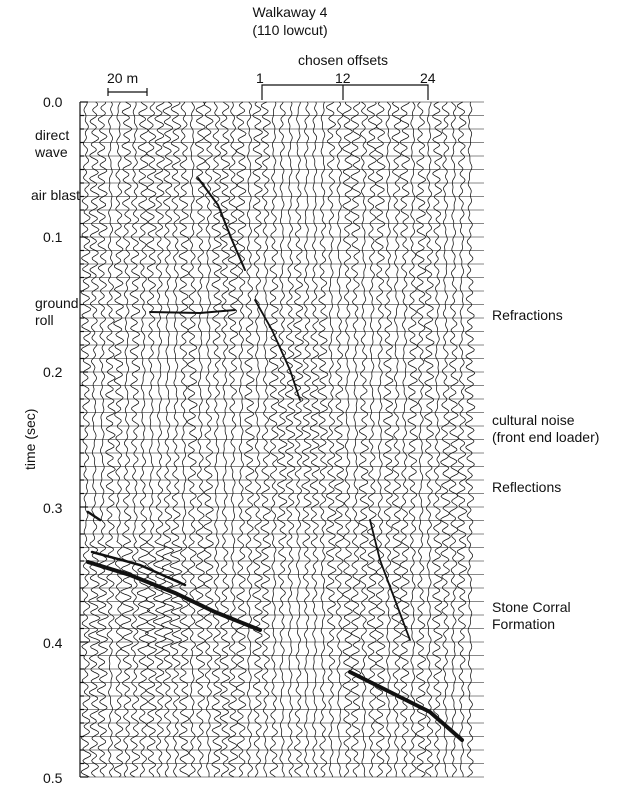  Describe the element at coordinates (51, 152) in the screenshot. I see `annotation-direct-wave-line2: wave` at that location.